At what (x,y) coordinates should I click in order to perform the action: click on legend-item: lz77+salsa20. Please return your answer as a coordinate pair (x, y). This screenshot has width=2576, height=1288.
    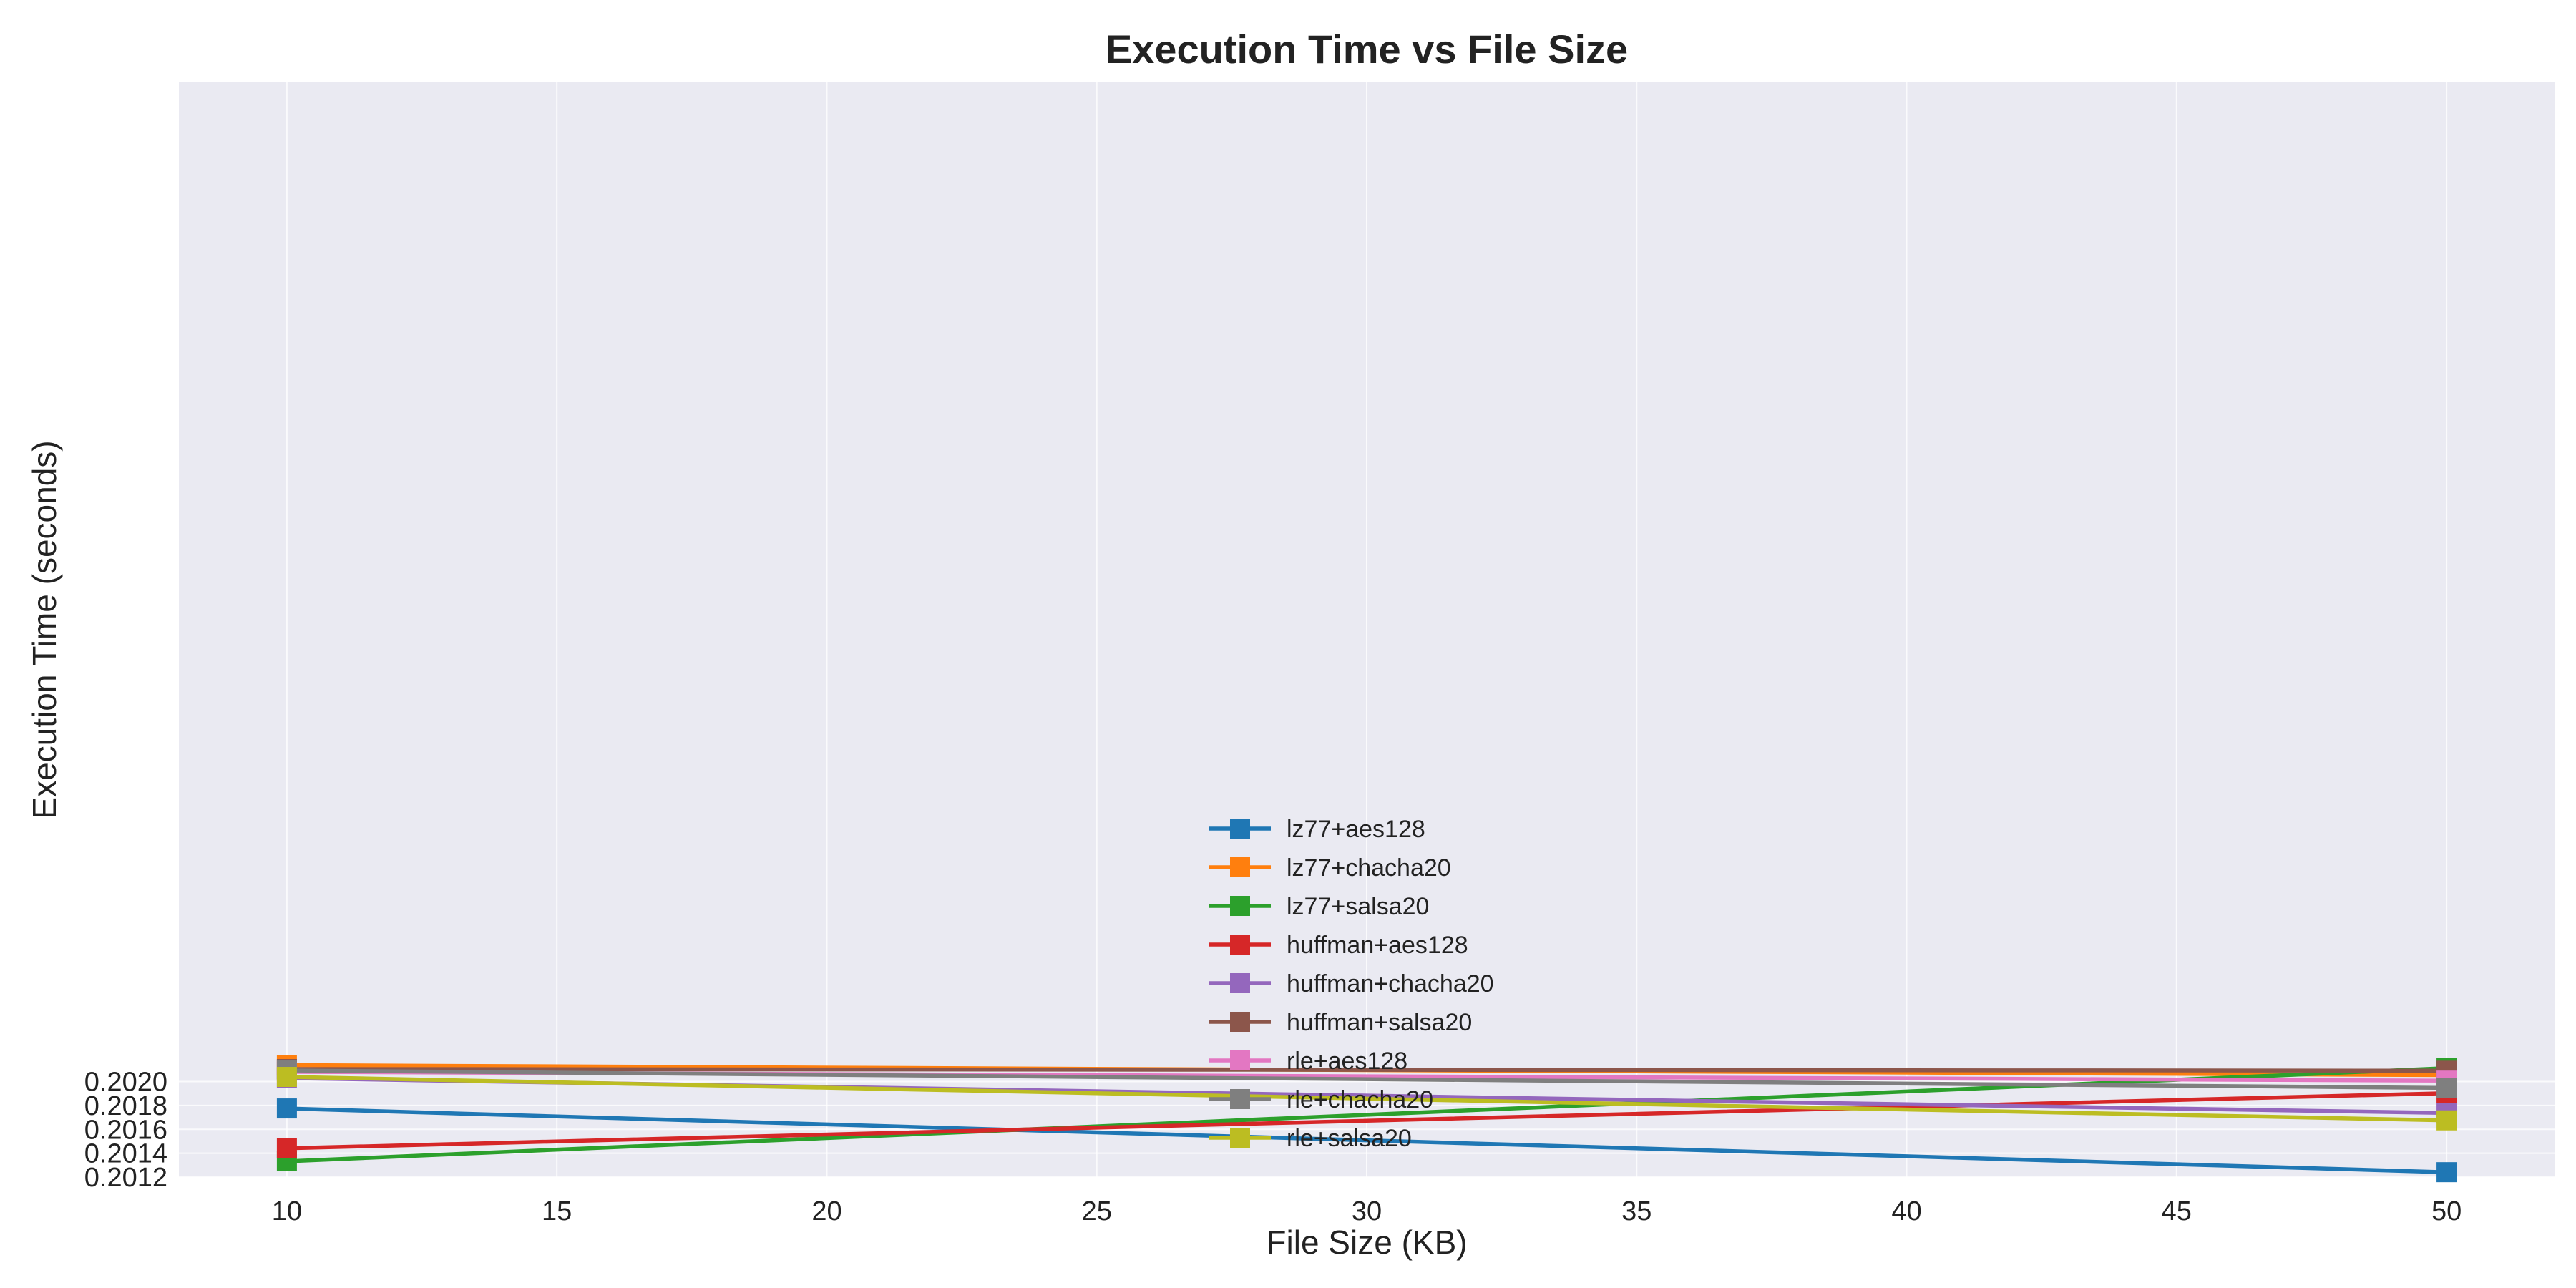
    Looking at the image, I should click on (1319, 906).